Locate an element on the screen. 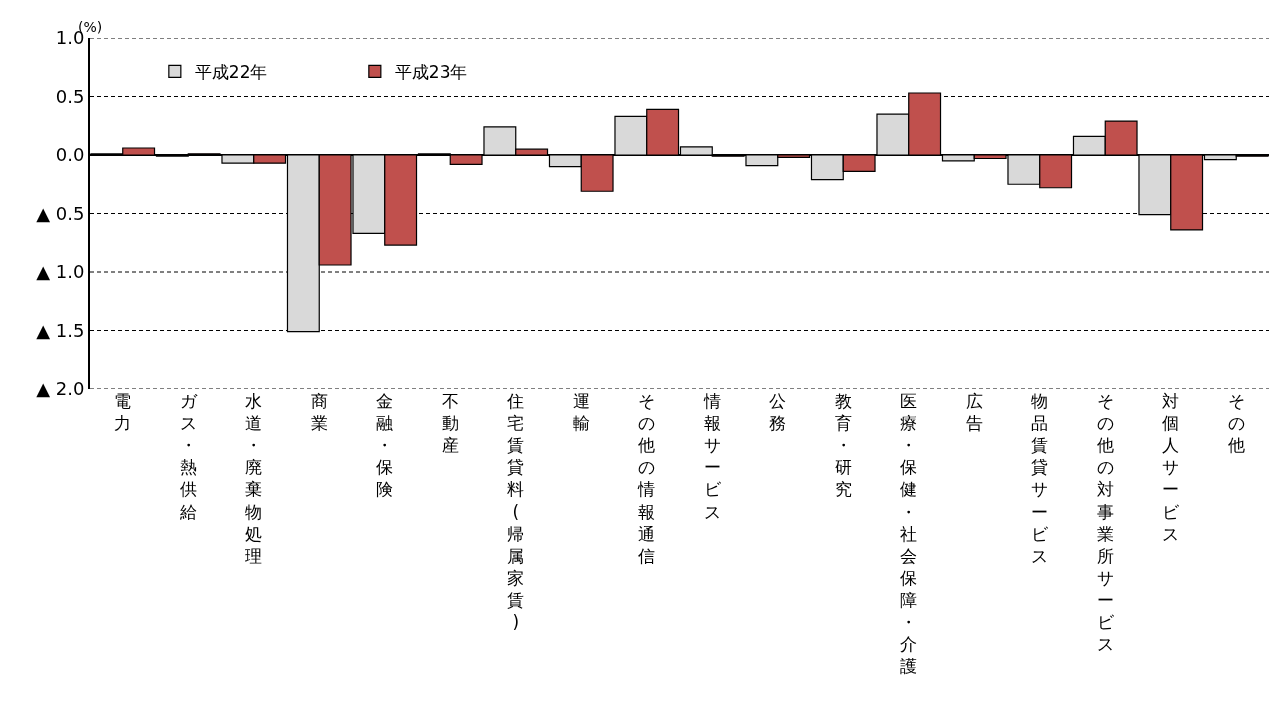 This screenshot has width=1275, height=711. x-tick-label: その他 is located at coordinates (1236, 423).